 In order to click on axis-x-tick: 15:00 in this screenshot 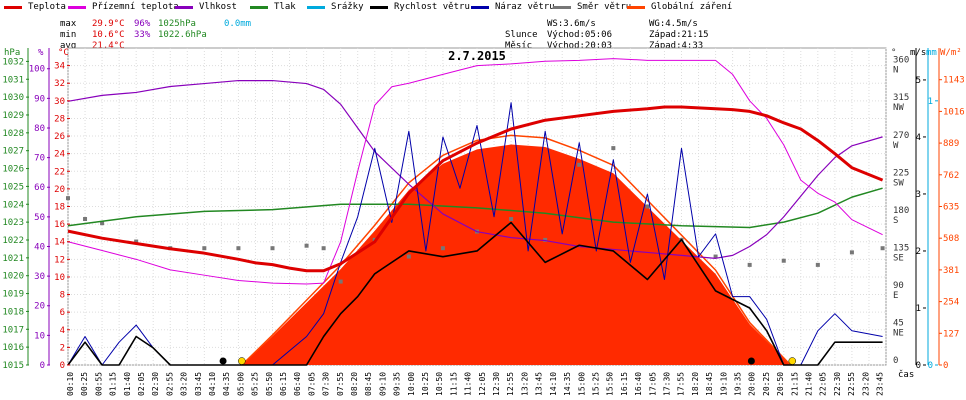, I will do `click(581, 384)`.